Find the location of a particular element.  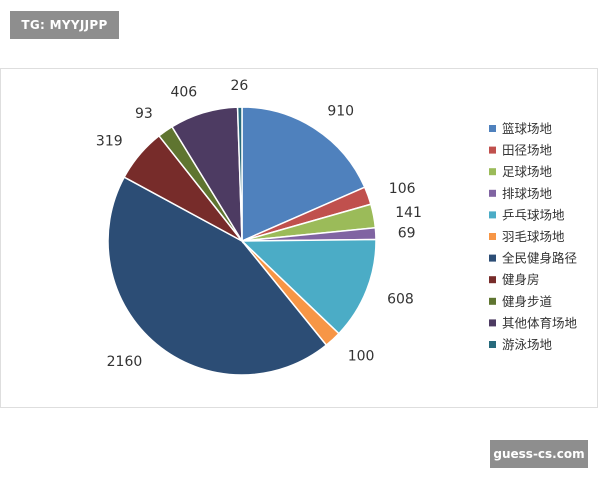

value-label-11: 26 is located at coordinates (240, 86).